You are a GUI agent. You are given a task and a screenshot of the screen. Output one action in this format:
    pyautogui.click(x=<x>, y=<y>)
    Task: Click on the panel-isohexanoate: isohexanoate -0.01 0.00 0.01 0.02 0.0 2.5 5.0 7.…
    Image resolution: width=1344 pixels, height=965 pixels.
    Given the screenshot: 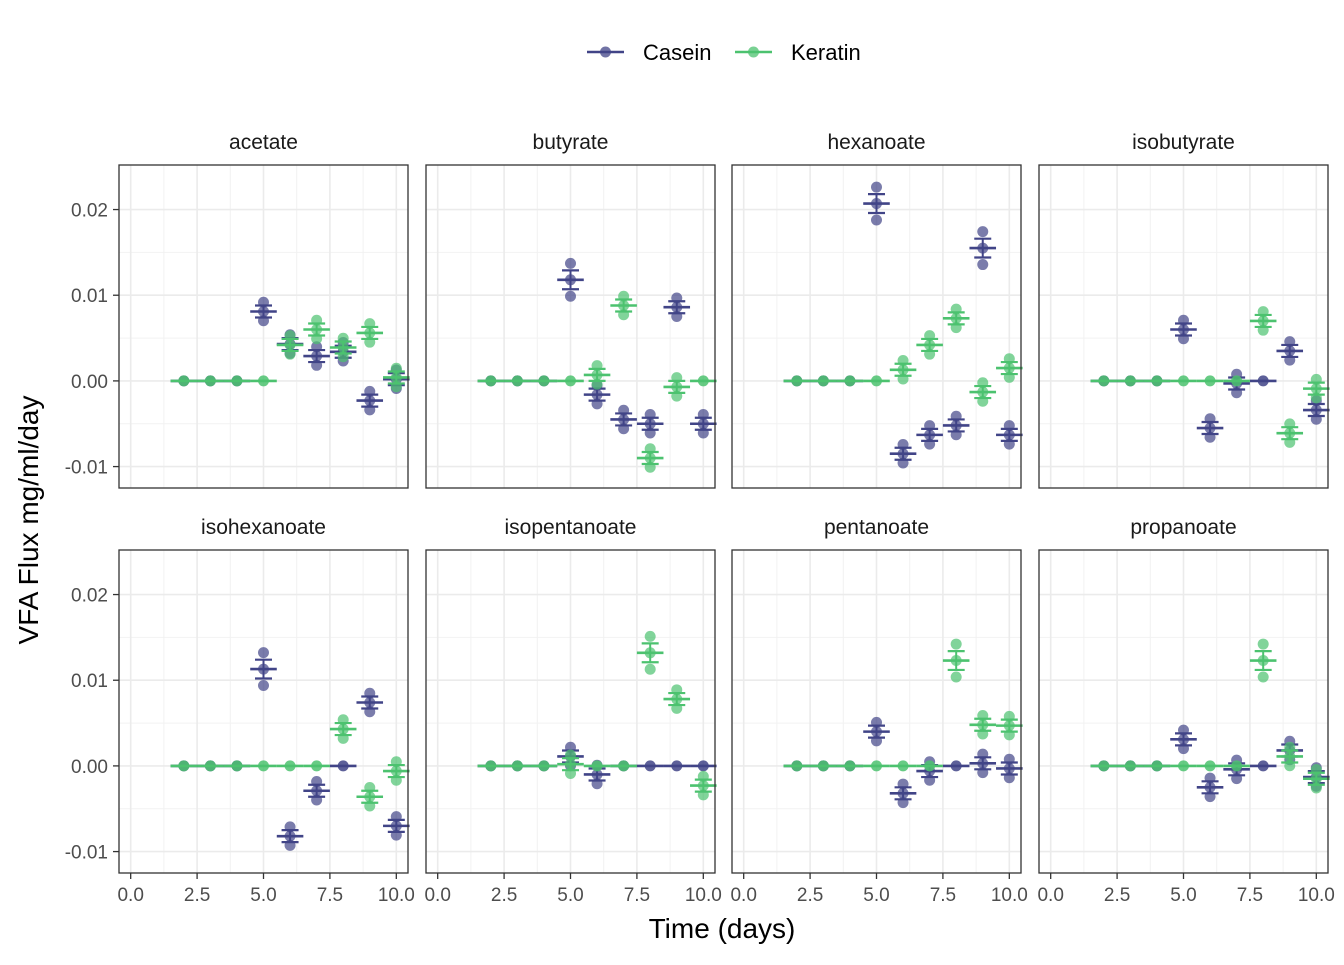 What is the action you would take?
    pyautogui.click(x=240, y=711)
    